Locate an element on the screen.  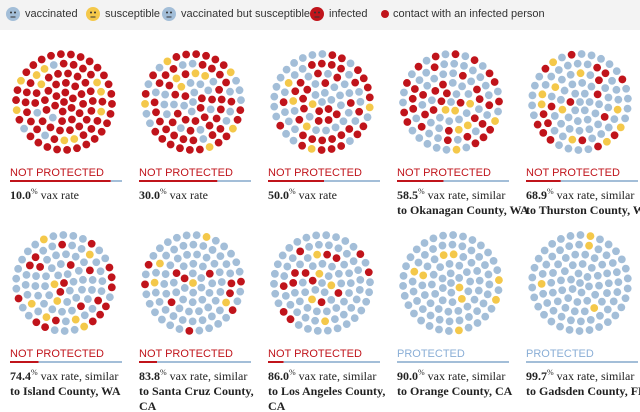
dot-cloud is located at coordinates (580, 102).